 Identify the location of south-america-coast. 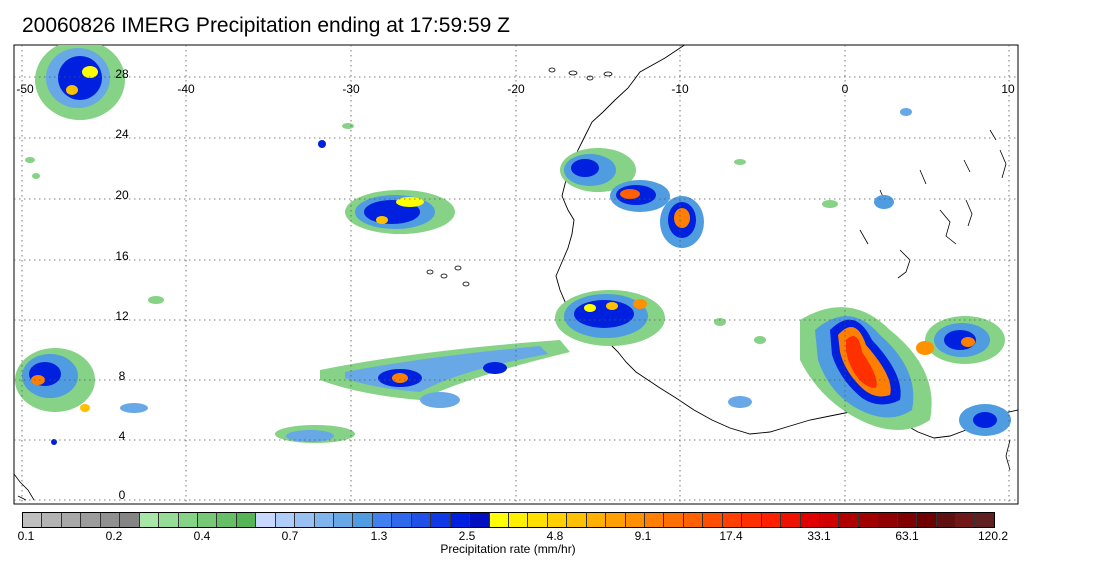
(24, 487).